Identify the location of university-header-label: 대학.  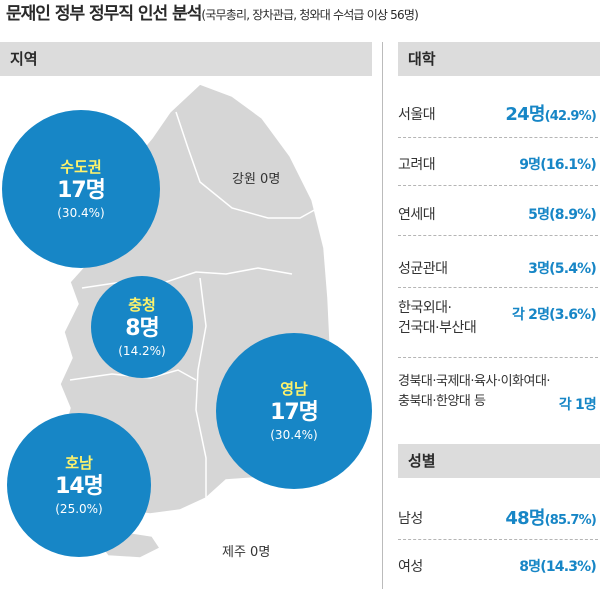
(422, 59).